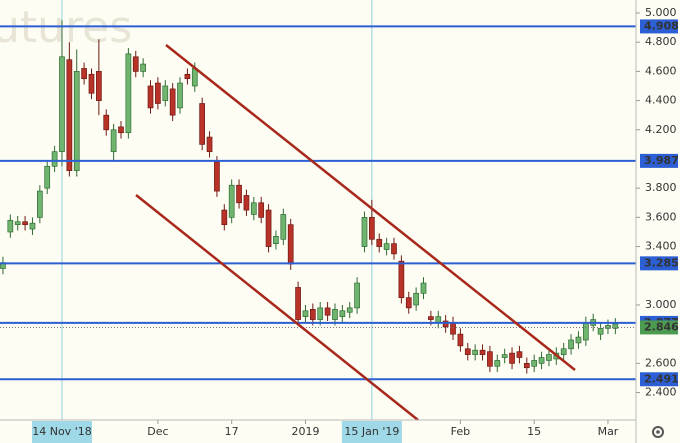  What do you see at coordinates (658, 432) in the screenshot?
I see `settings-icon` at bounding box center [658, 432].